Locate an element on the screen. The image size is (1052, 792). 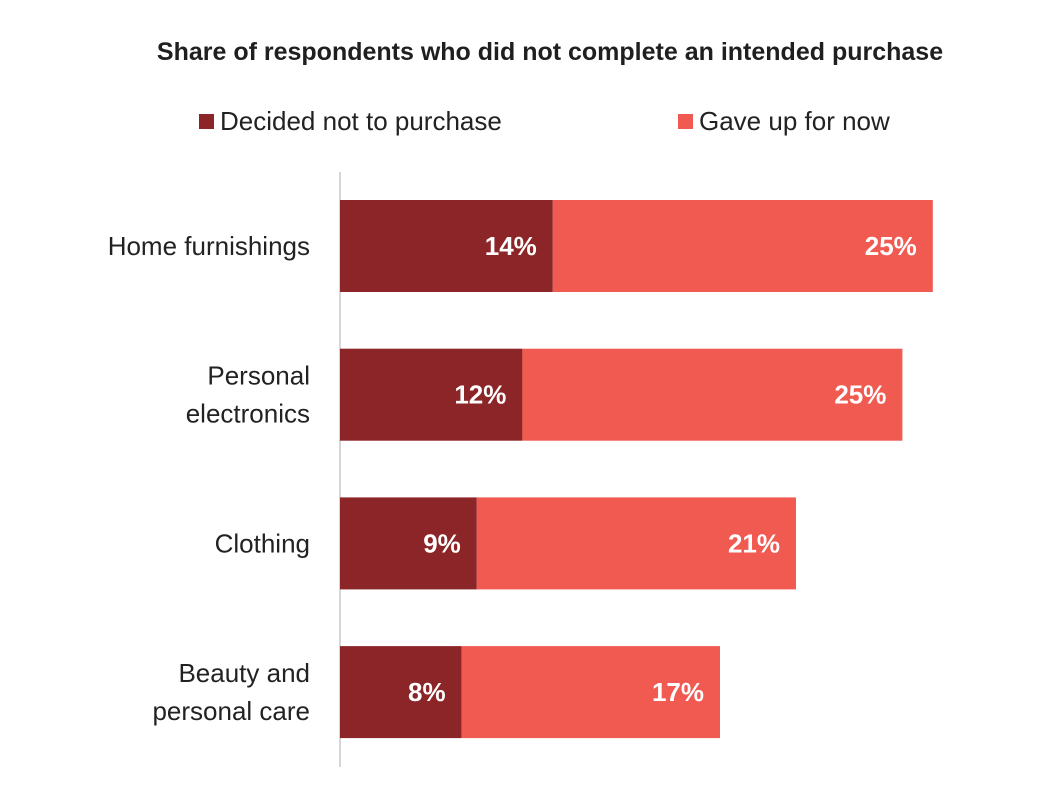
data-label: 8% is located at coordinates (427, 692).